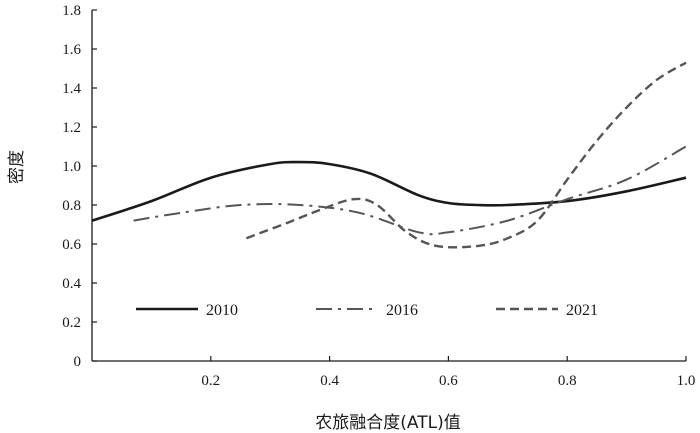  What do you see at coordinates (71, 206) in the screenshot?
I see `y-tick-label: 0.8` at bounding box center [71, 206].